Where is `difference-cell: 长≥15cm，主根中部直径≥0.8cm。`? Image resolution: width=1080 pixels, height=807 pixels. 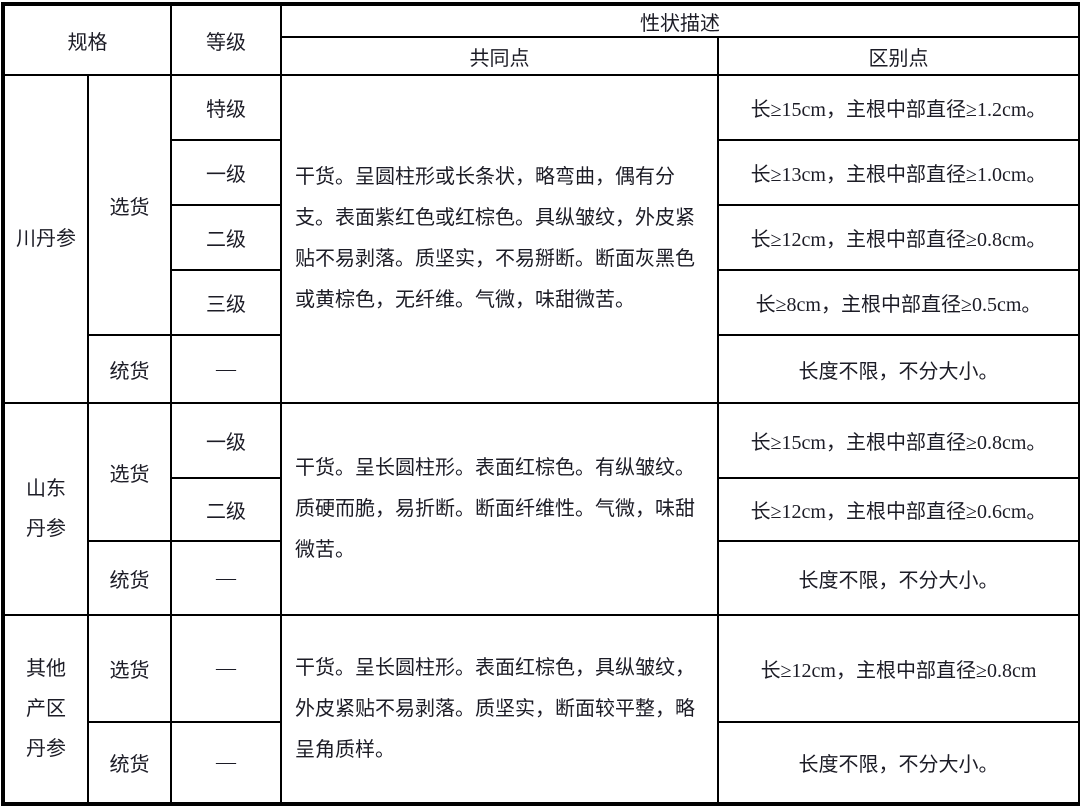 difference-cell: 长≥15cm，主根中部直径≥0.8cm。 is located at coordinates (898, 440).